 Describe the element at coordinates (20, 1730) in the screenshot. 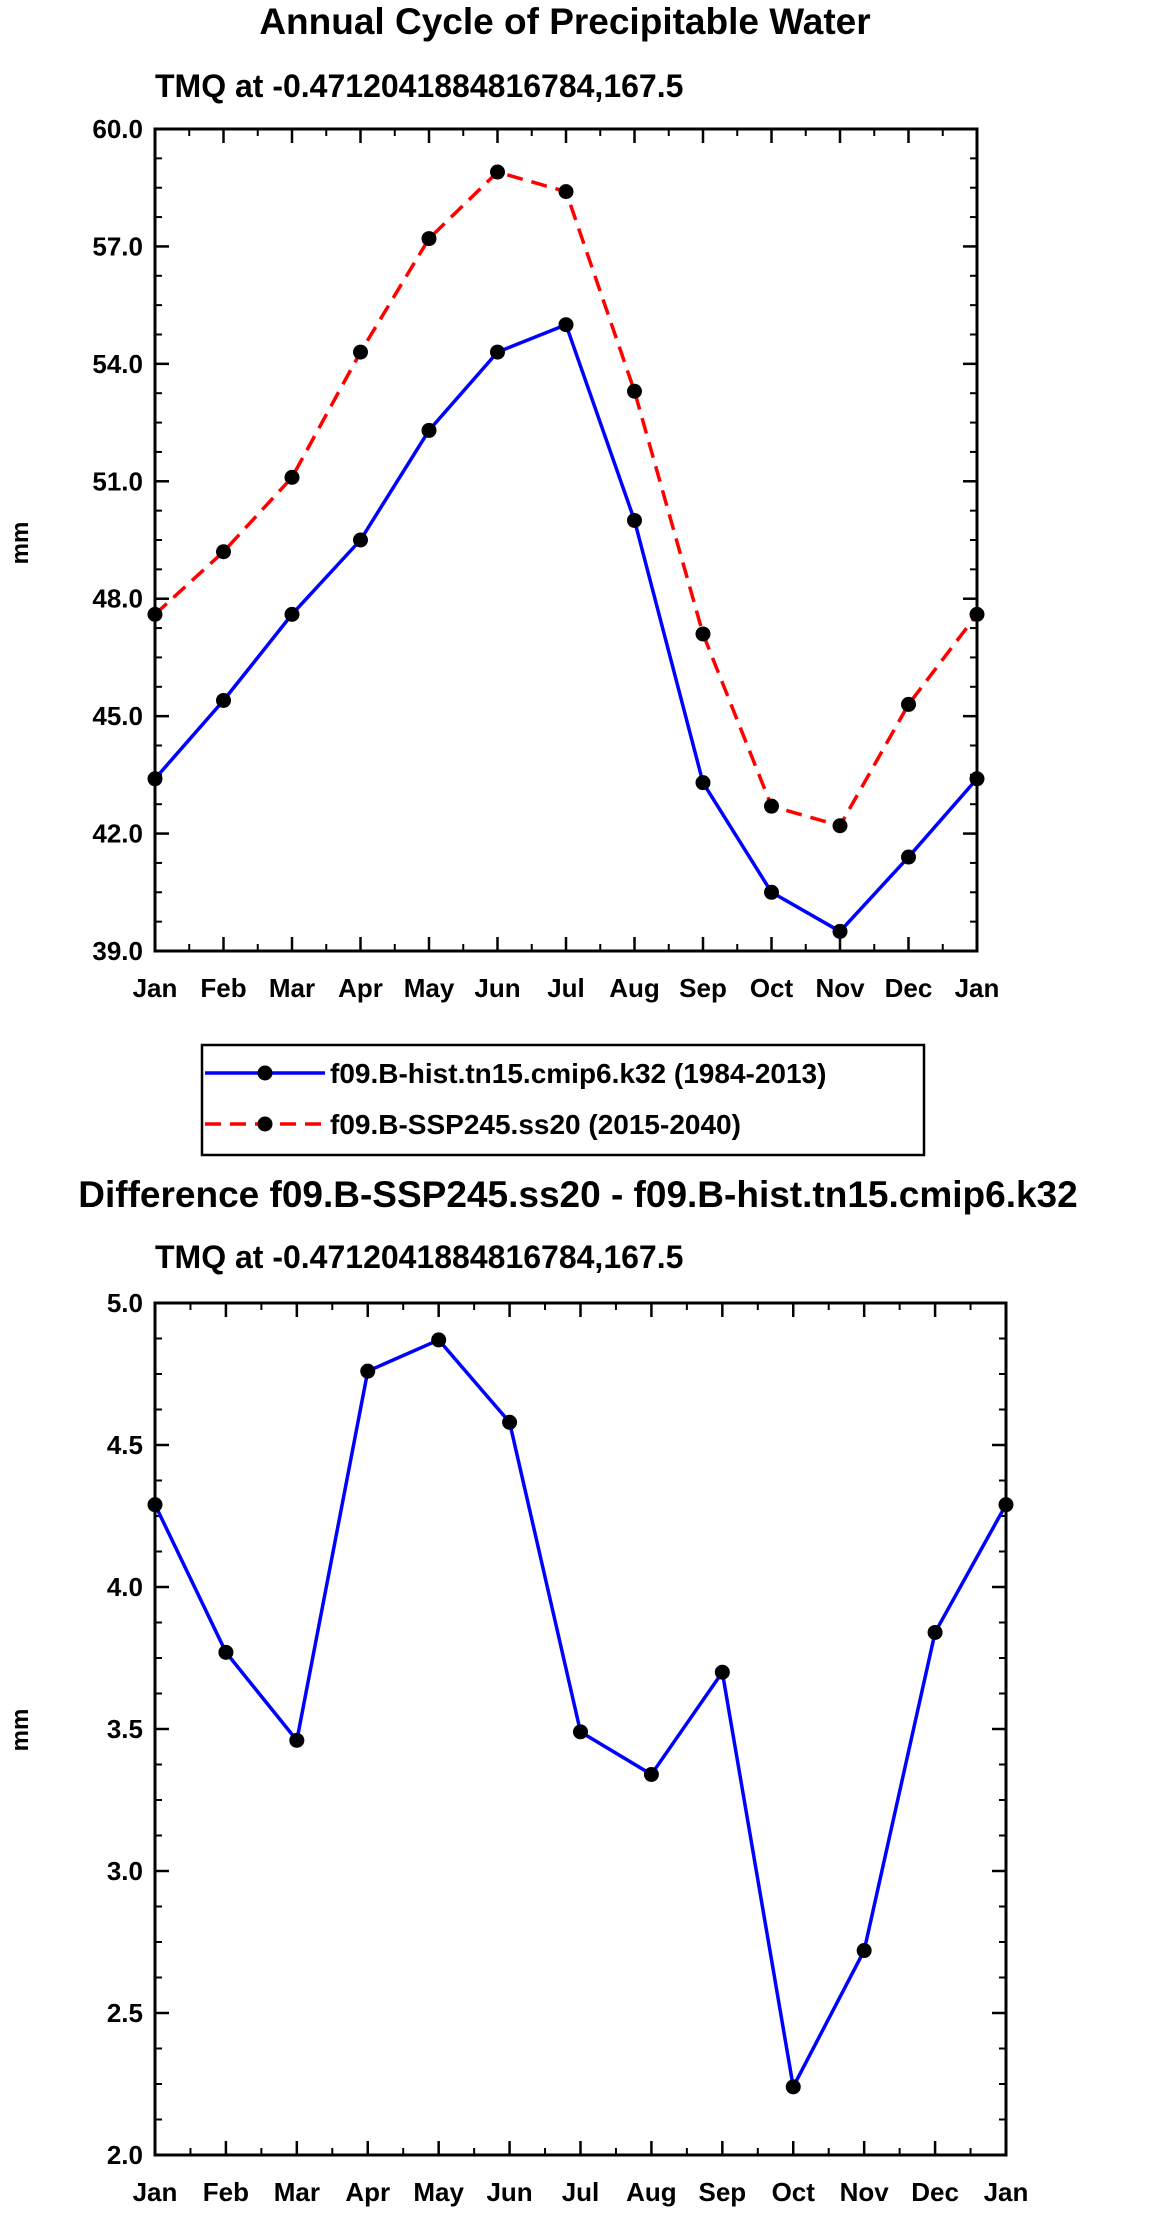

I see `chart2-ylabel: mm` at that location.